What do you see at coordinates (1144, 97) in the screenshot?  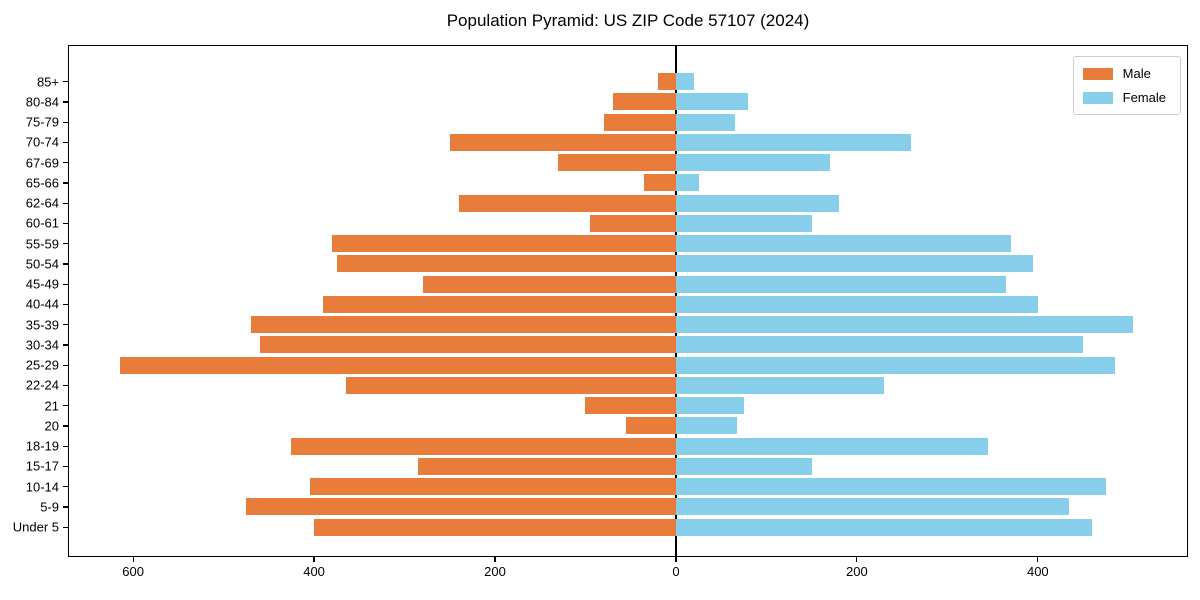 I see `legend-label-female: Female` at bounding box center [1144, 97].